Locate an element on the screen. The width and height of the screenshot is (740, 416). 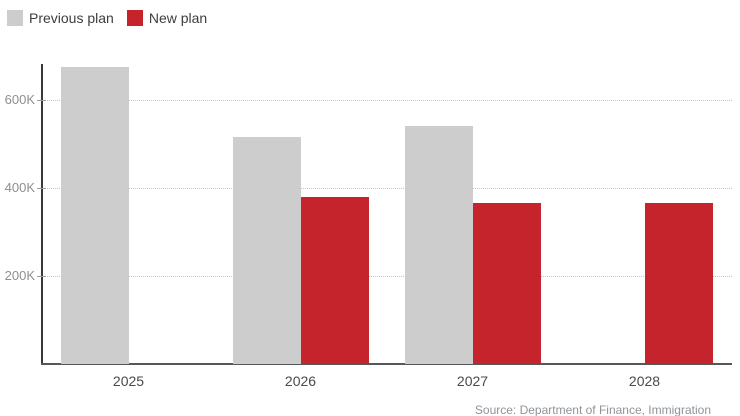
y-axis-label-200k: 200K is located at coordinates (19, 275).